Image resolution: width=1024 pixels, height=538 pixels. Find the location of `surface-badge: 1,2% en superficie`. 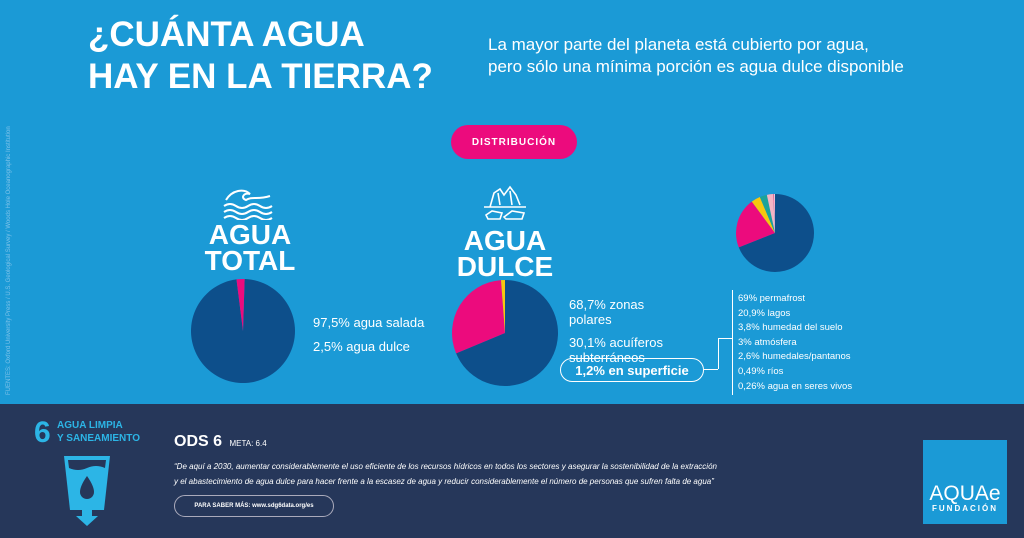

surface-badge: 1,2% en superficie is located at coordinates (632, 370).